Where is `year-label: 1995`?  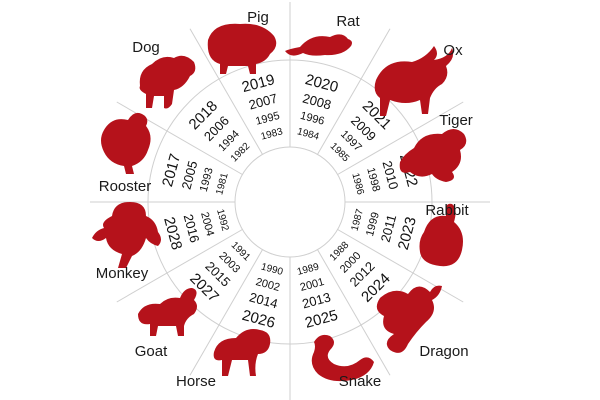 year-label: 1995 is located at coordinates (267, 119).